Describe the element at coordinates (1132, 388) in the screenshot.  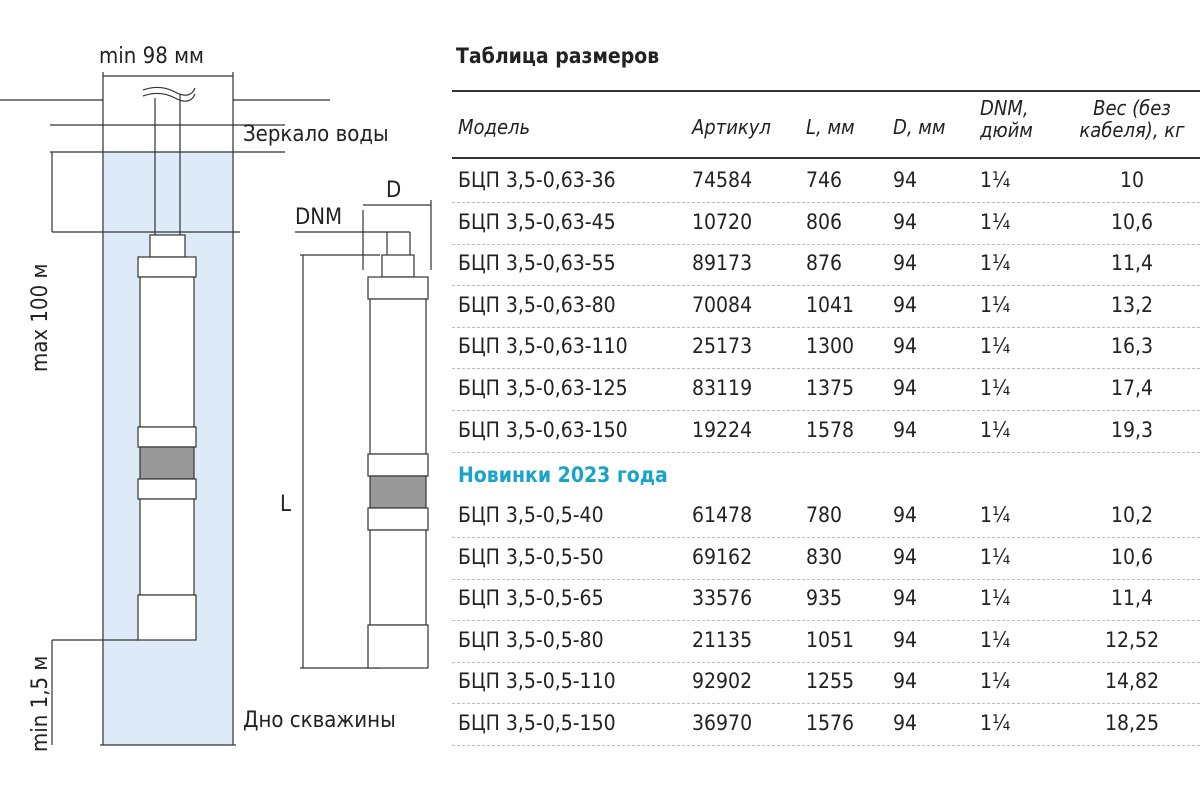
I see `cell-weight: 17,4` at that location.